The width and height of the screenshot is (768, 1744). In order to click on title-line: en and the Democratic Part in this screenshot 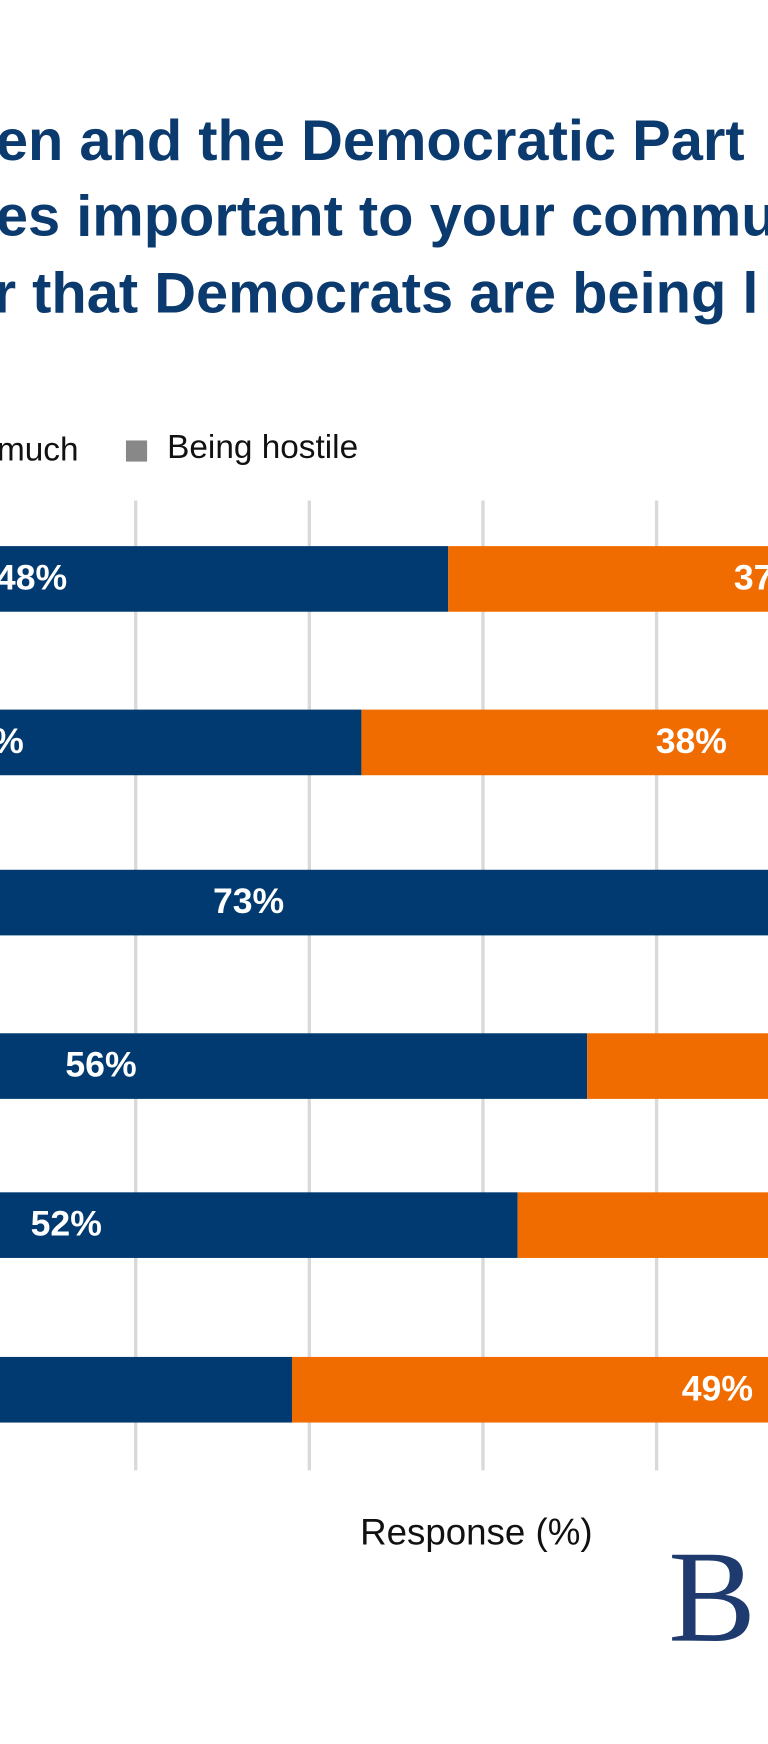, I will do `click(372, 141)`.